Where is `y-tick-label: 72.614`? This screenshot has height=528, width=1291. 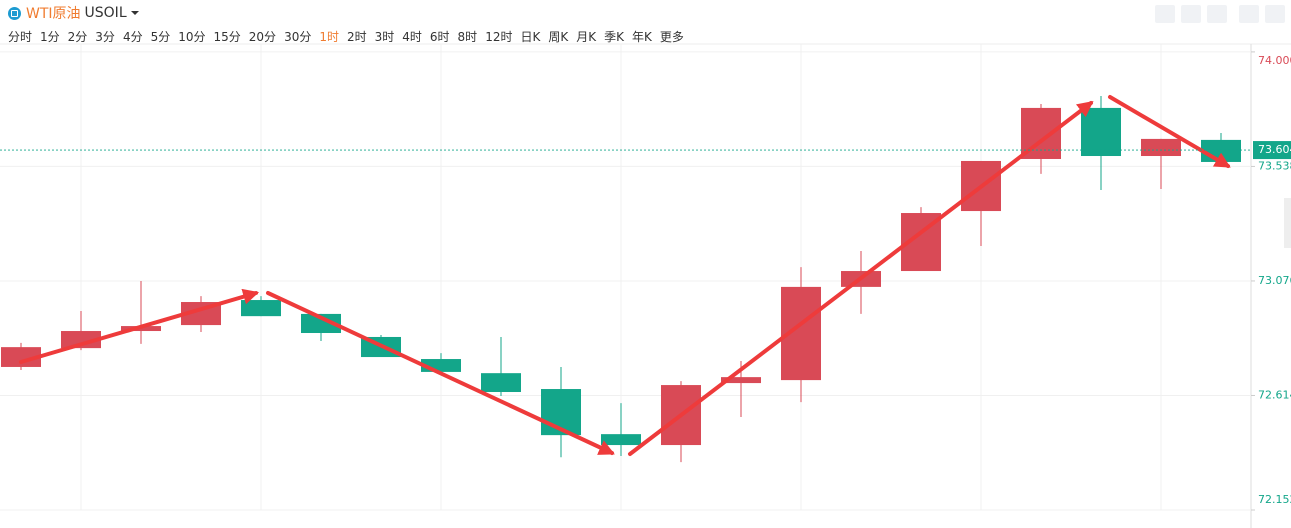
y-tick-label: 72.614 is located at coordinates (1274, 394).